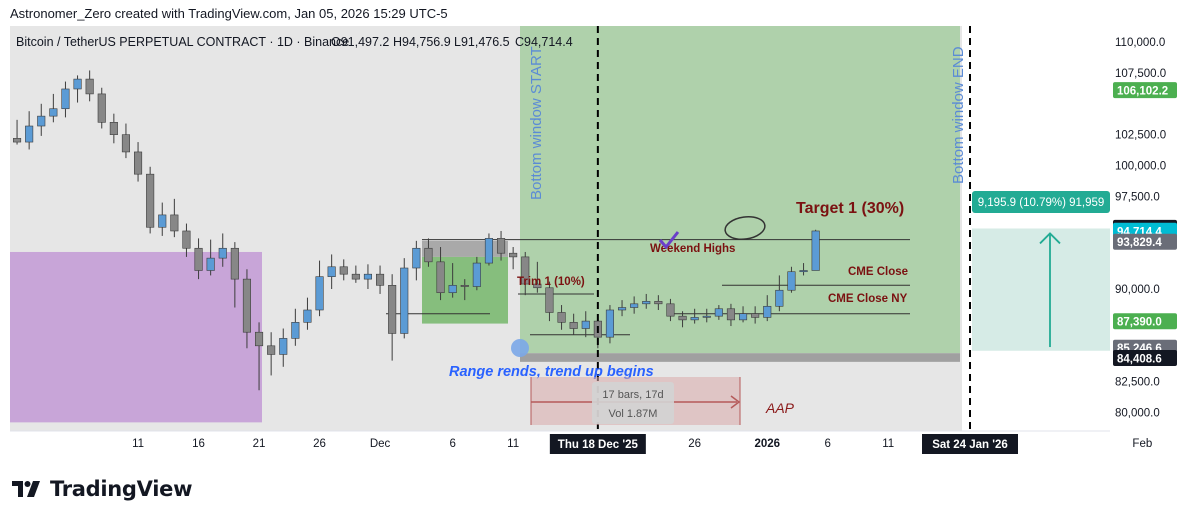 The image size is (1200, 517). I want to click on range-end-point, so click(520, 348).